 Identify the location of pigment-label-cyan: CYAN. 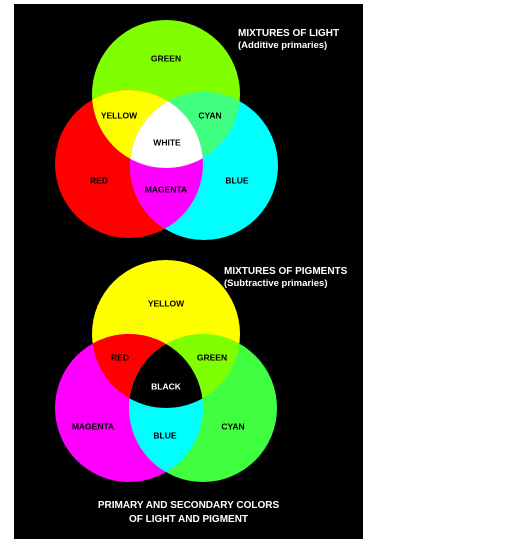
(232, 426).